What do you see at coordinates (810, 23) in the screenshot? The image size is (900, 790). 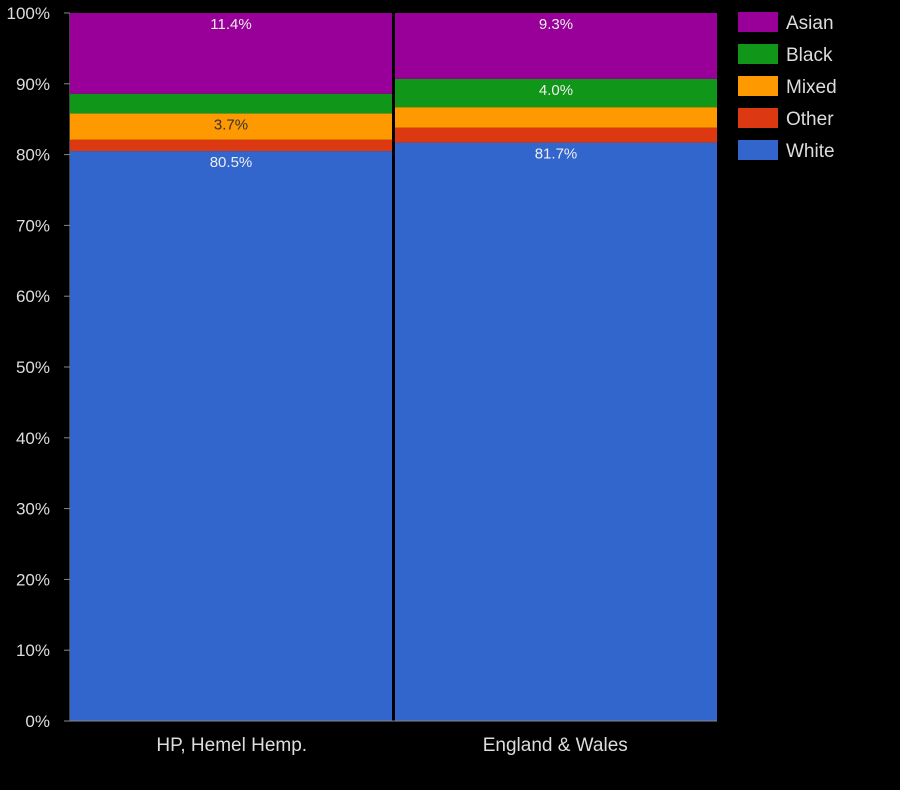 I see `legend-label-asian: Asian` at bounding box center [810, 23].